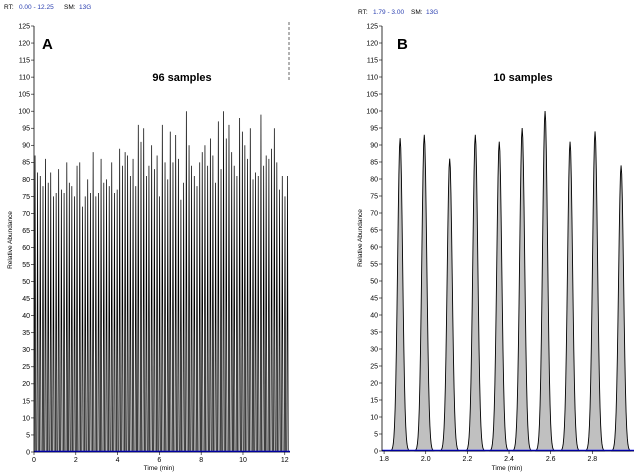 Image resolution: width=638 pixels, height=472 pixels. What do you see at coordinates (522, 78) in the screenshot?
I see `panel-b-title: 10 samples` at bounding box center [522, 78].